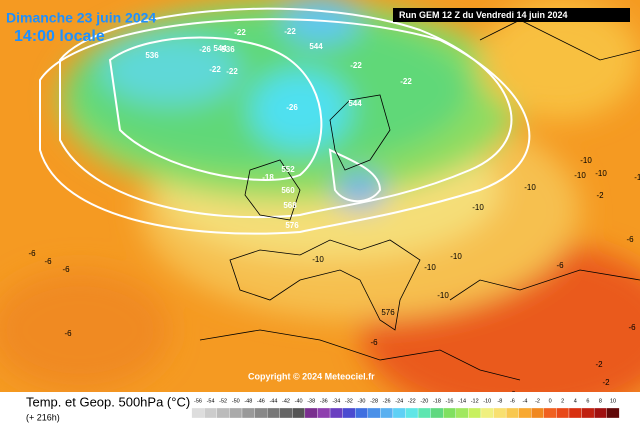 Image resolution: width=640 pixels, height=427 pixels. I want to click on map-title: Dimanche 23 juin 2024, so click(81, 18).